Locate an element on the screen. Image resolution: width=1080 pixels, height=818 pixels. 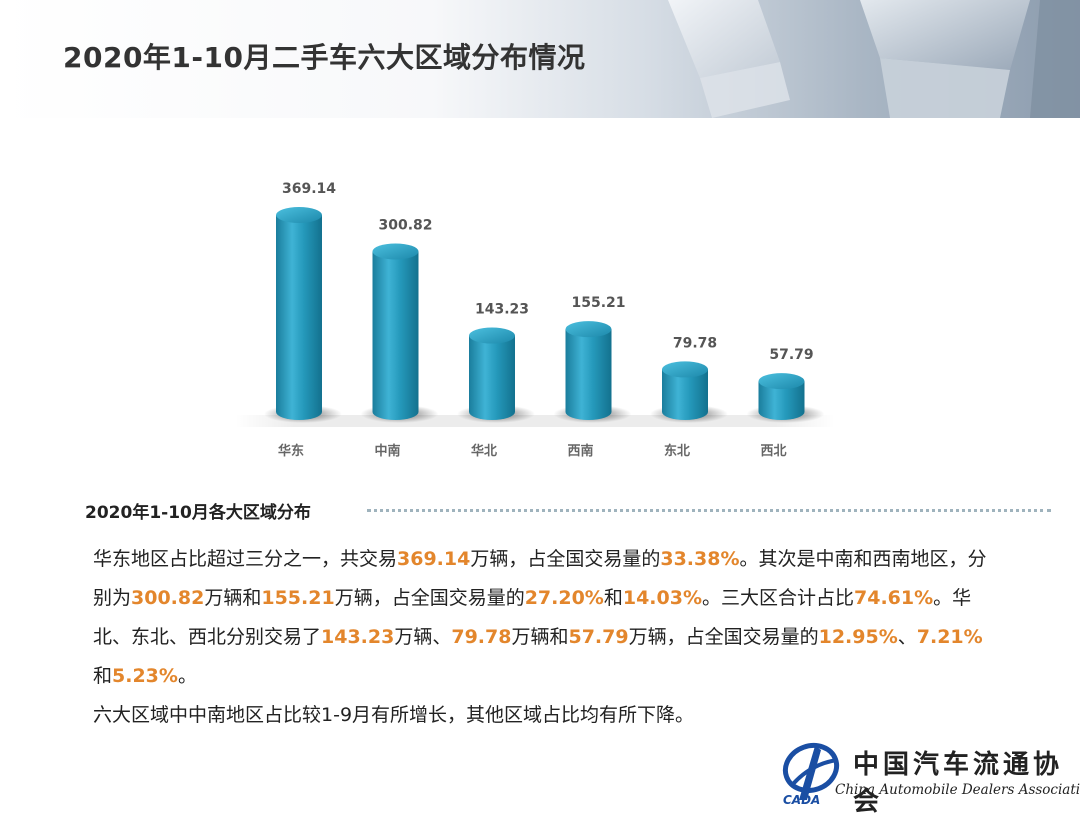
category-label: 华东 is located at coordinates (291, 451).